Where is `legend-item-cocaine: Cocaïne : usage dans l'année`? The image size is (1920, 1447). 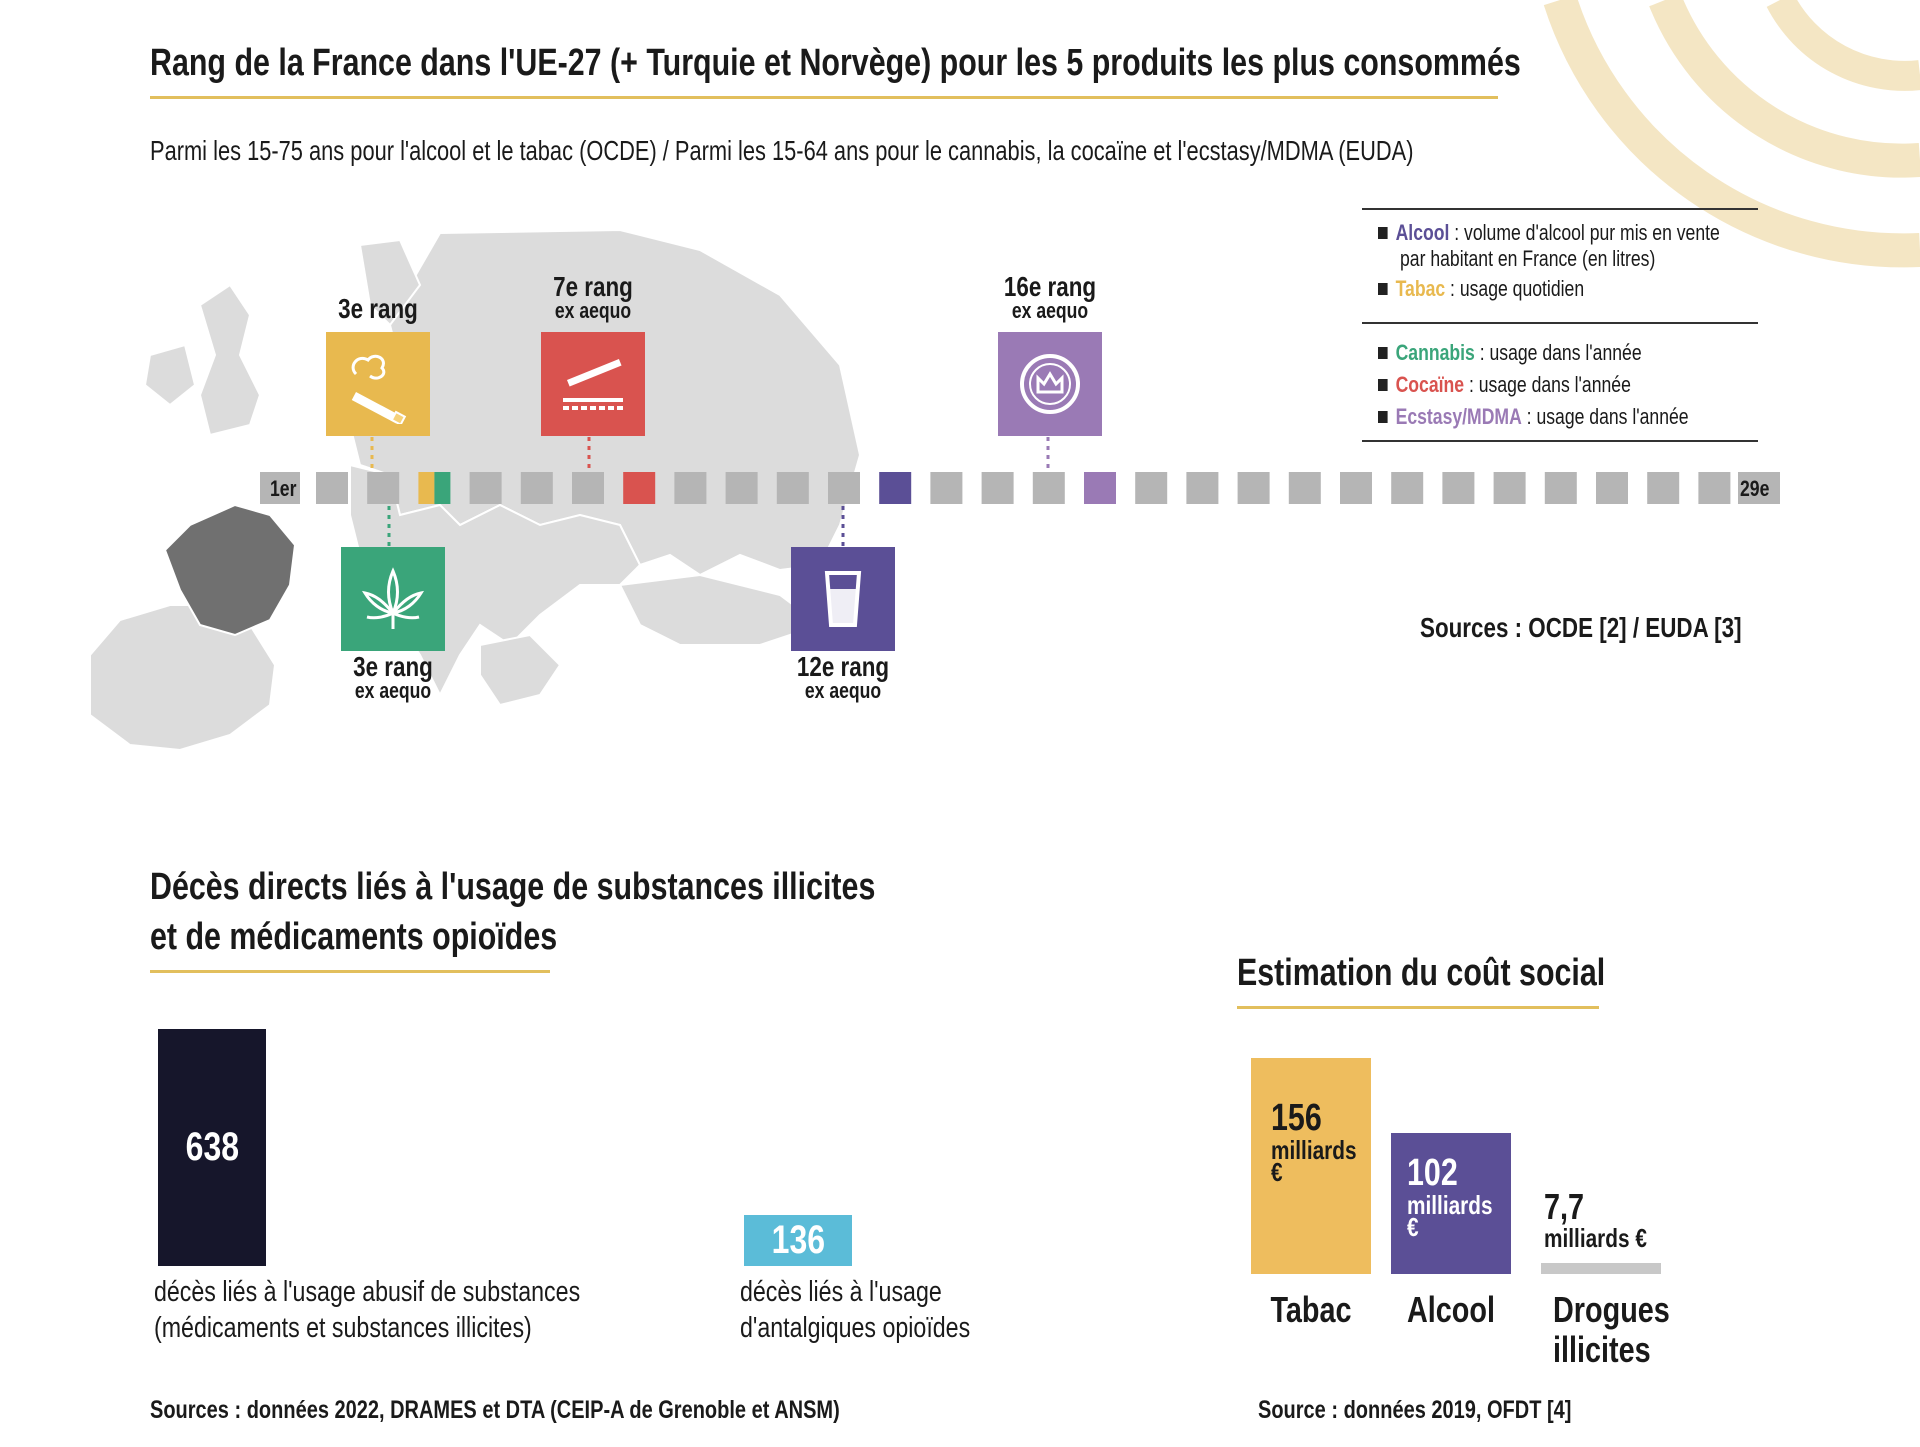 legend-item-cocaine: Cocaïne : usage dans l'année is located at coordinates (1504, 385).